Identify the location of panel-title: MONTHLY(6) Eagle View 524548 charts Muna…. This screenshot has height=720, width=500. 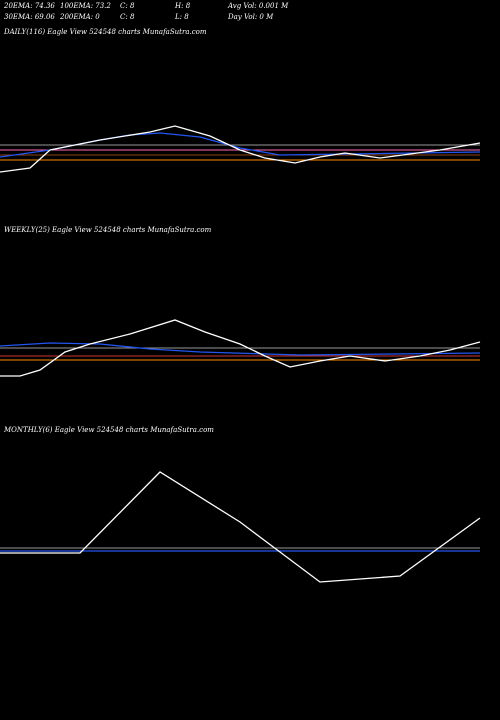
(108, 430).